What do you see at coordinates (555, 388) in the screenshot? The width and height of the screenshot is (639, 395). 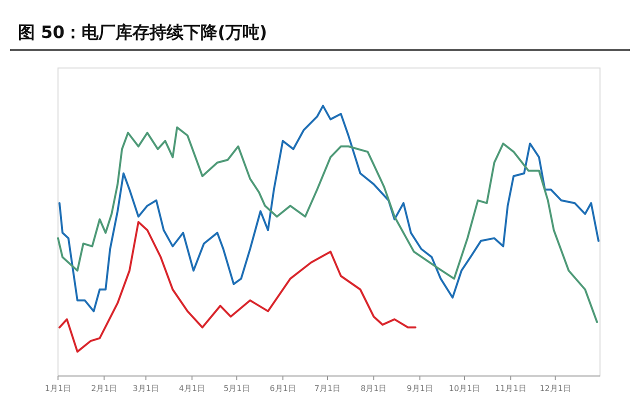 I see `x-tick-label: 12月1日` at bounding box center [555, 388].